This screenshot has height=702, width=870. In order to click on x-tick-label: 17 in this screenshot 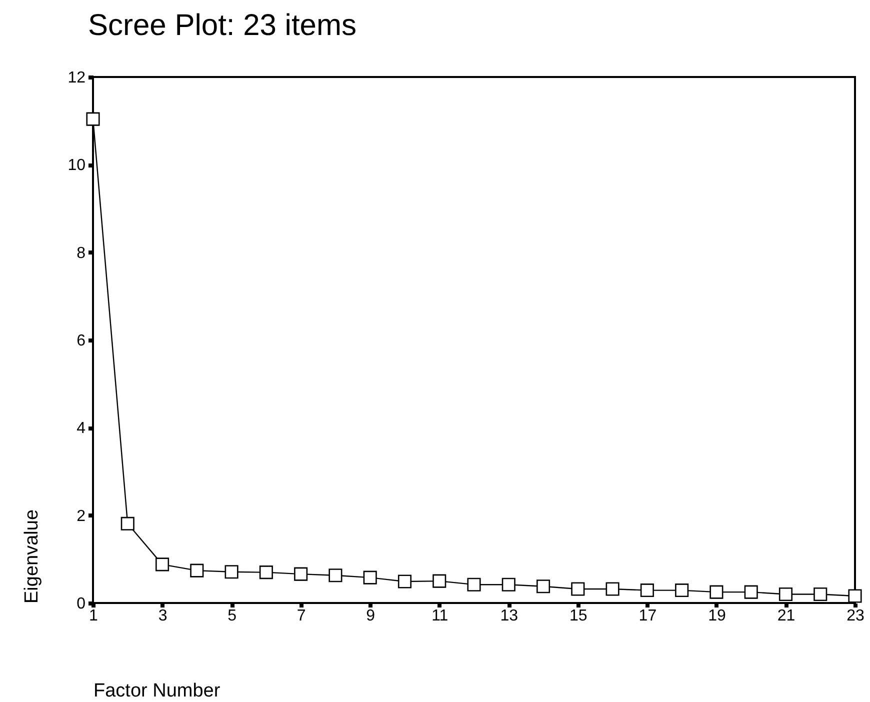, I will do `click(647, 616)`.